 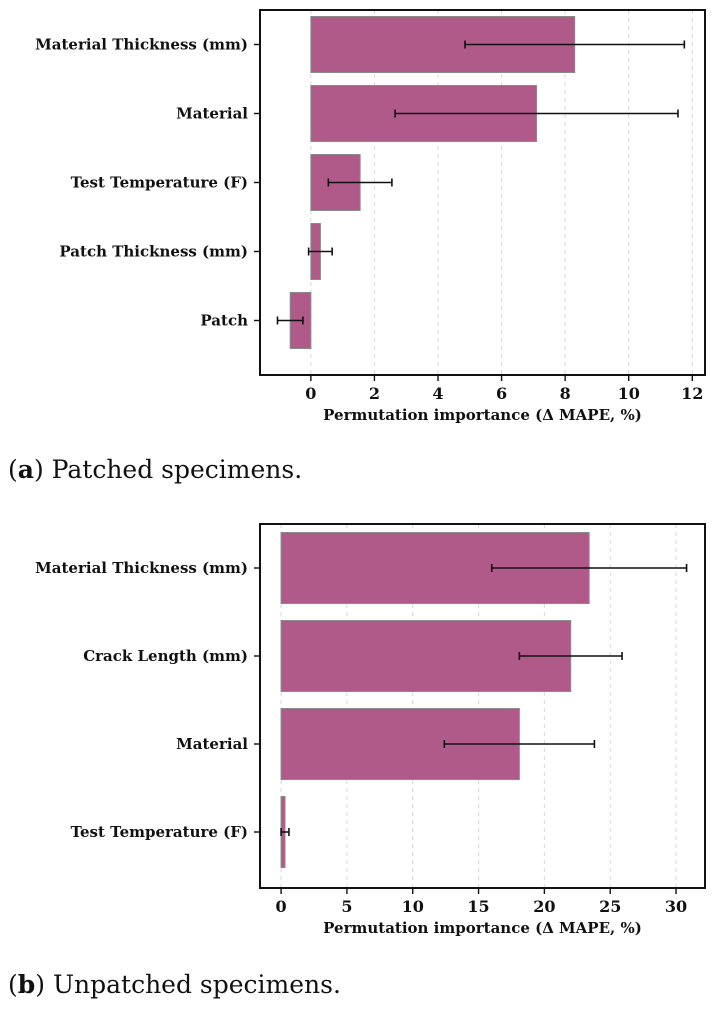 What do you see at coordinates (565, 393) in the screenshot?
I see `x-tick-label: 8` at bounding box center [565, 393].